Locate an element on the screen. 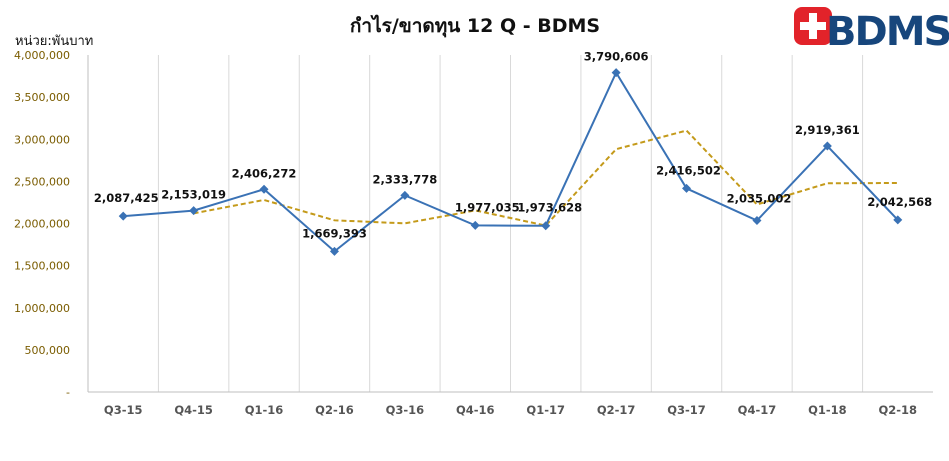  y-tick-label: 4,000,000 is located at coordinates (42, 55).